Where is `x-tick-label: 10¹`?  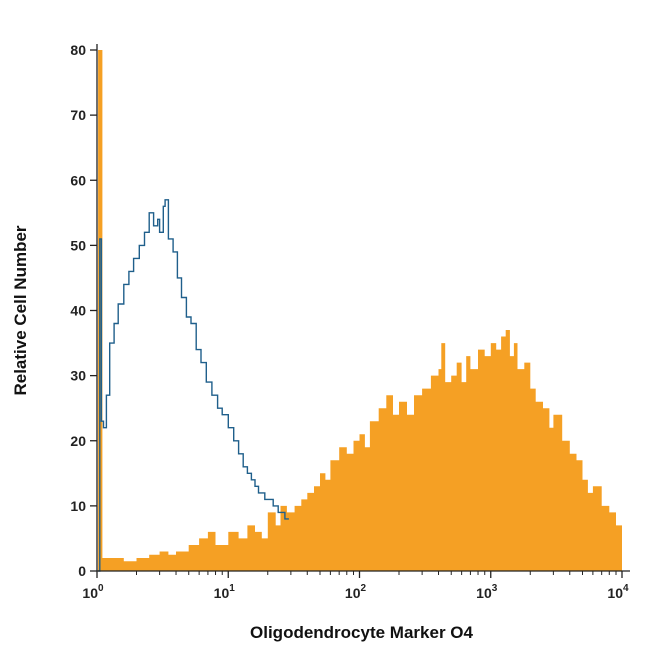 x-tick-label: 10¹ is located at coordinates (225, 592).